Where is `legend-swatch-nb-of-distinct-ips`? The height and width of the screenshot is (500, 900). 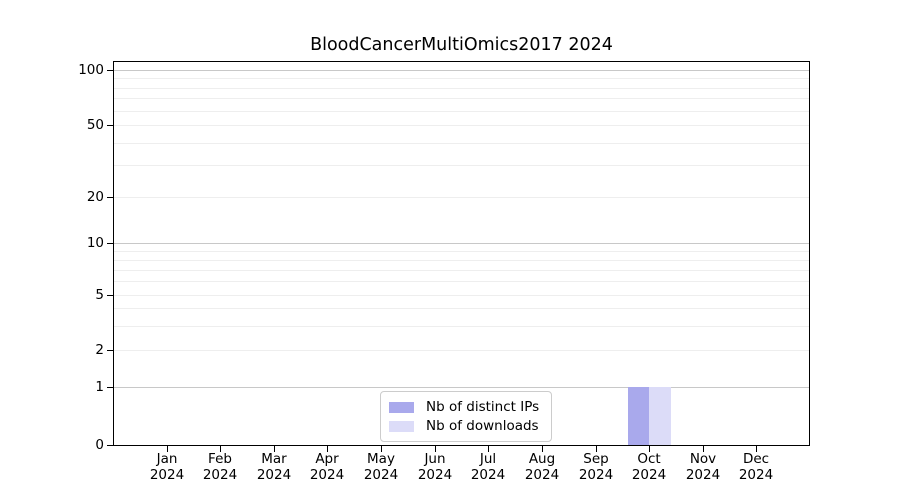 legend-swatch-nb-of-distinct-ips is located at coordinates (401, 407).